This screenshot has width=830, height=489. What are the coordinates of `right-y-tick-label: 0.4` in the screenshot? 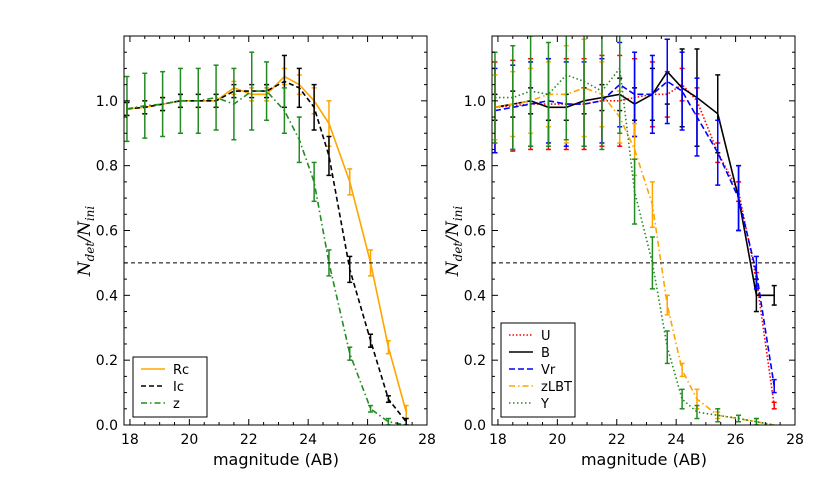 It's located at (475, 296).